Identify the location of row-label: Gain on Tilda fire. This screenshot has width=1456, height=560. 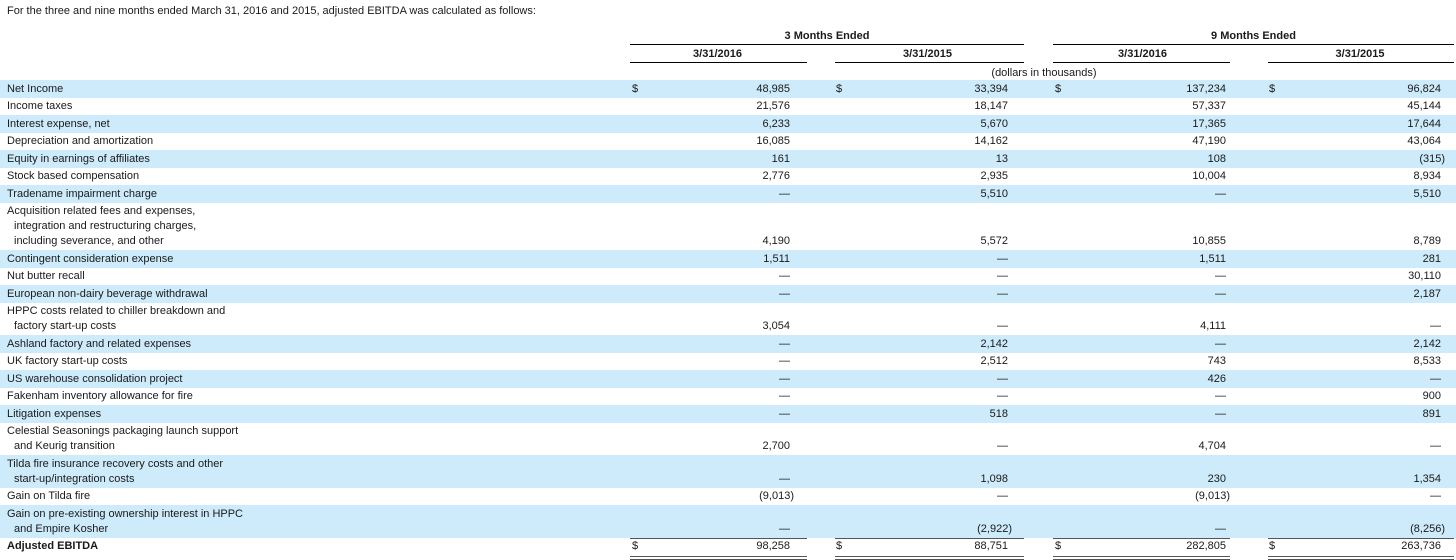
(137, 496).